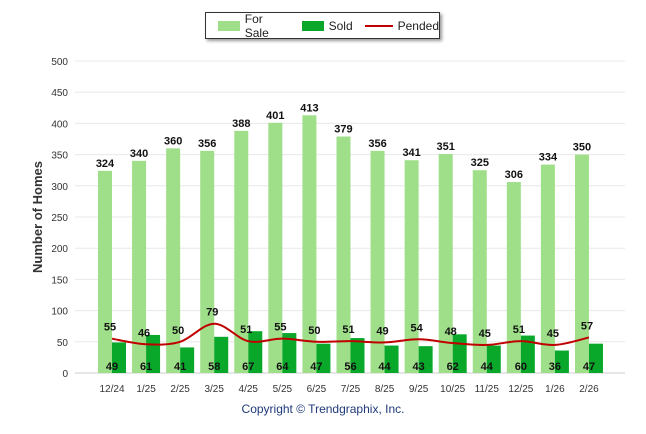  I want to click on y-tick-label: 100, so click(59, 312).